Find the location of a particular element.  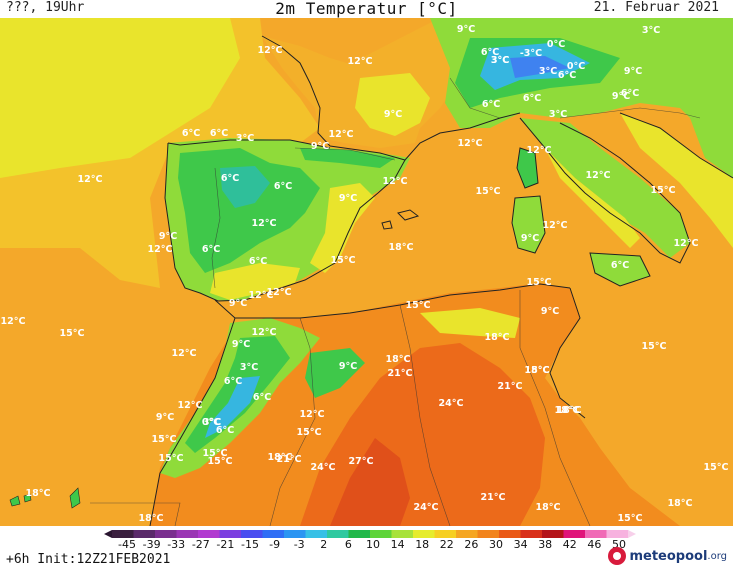

adriatic-sea is located at coordinates (676, 180).